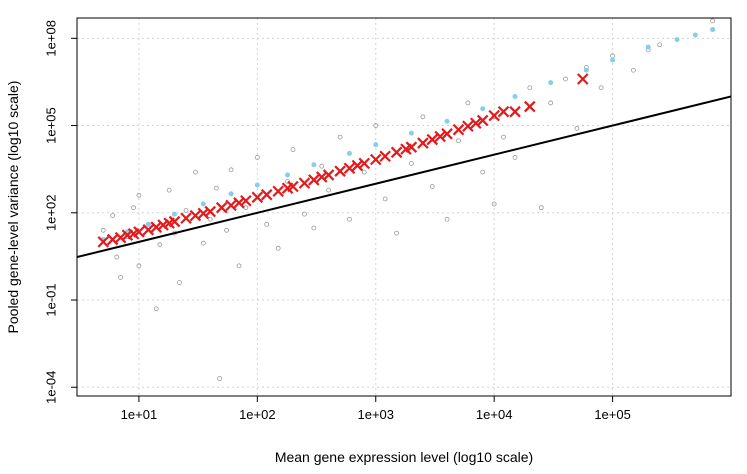  I want to click on x-tick-label: 1e+01, so click(139, 414).